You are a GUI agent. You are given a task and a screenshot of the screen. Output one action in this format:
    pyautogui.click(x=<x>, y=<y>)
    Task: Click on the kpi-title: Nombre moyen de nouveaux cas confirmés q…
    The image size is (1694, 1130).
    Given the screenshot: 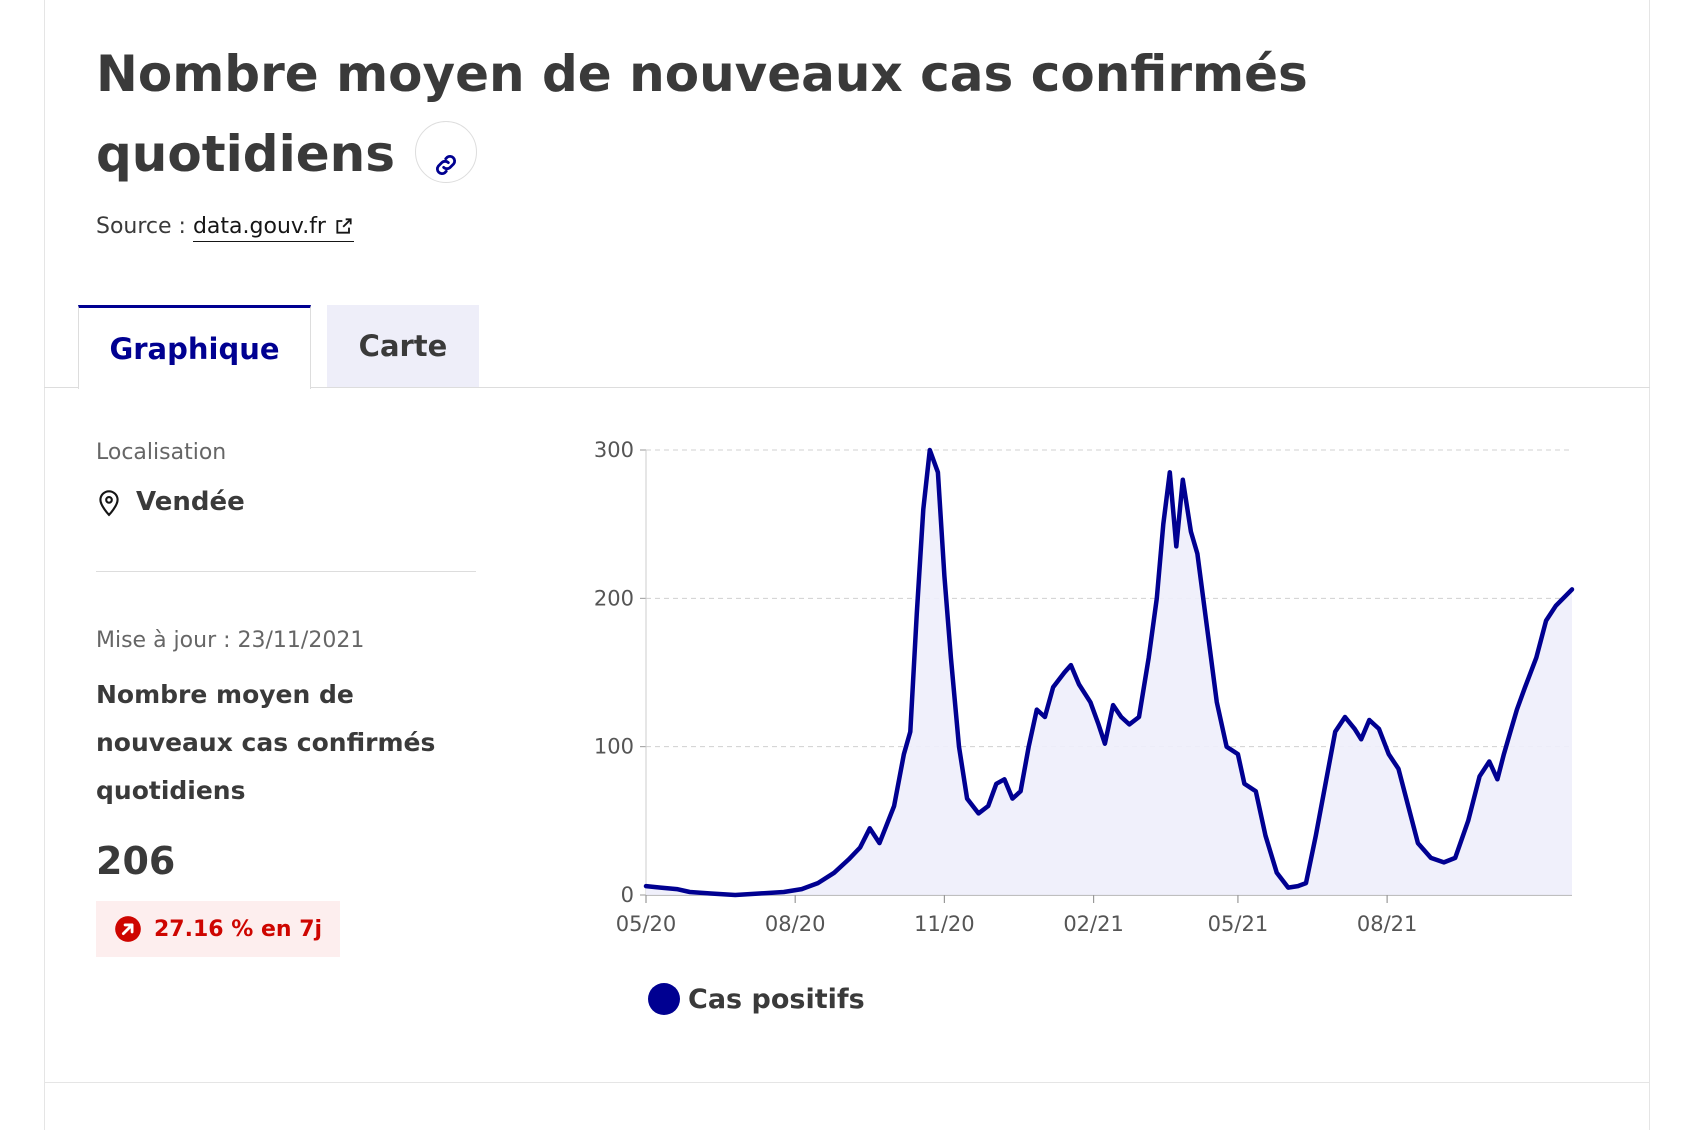 What is the action you would take?
    pyautogui.click(x=266, y=742)
    